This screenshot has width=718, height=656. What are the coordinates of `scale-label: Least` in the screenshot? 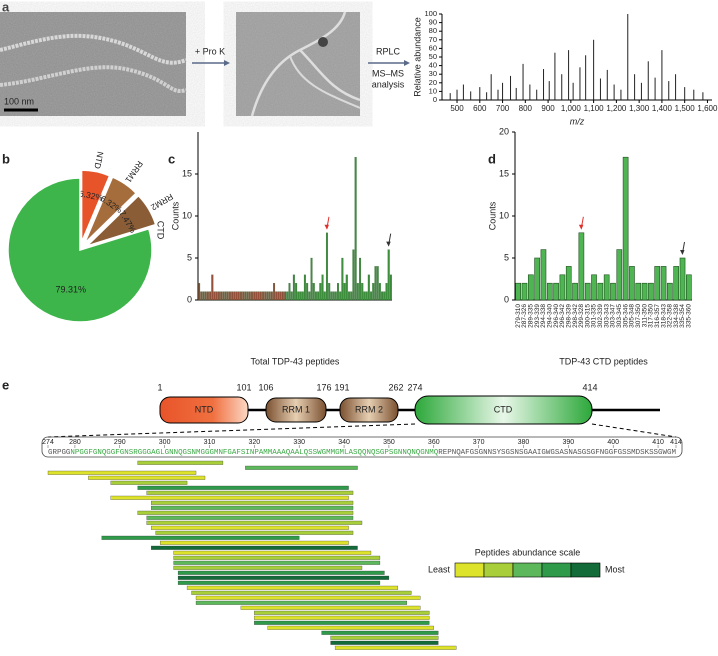 It's located at (439, 569).